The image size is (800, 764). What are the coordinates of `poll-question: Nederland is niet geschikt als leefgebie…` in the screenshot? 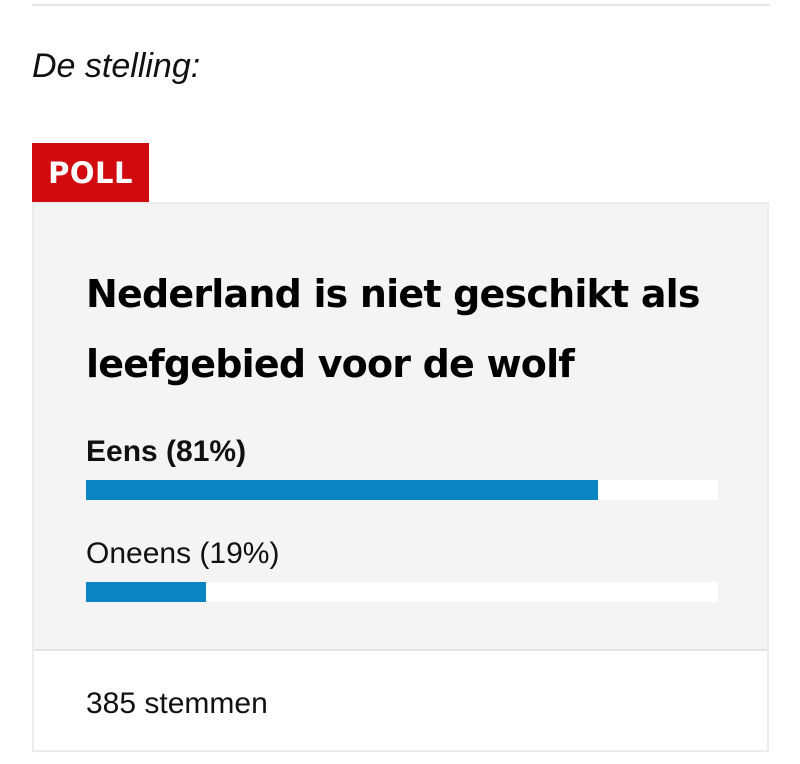 It's located at (393, 329).